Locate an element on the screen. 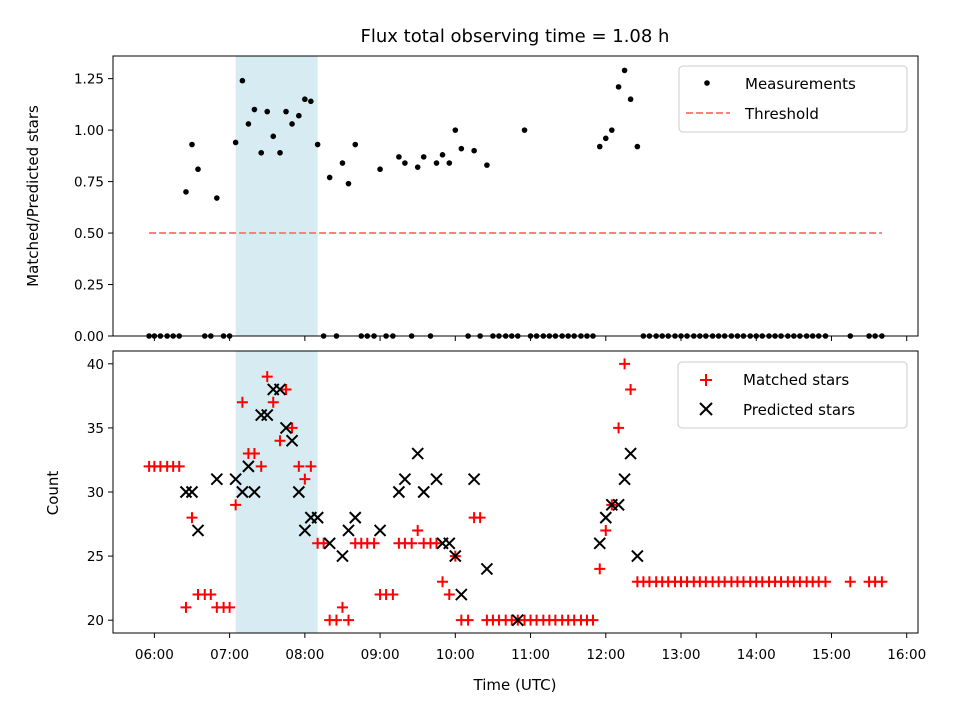 Image resolution: width=960 pixels, height=720 pixels. legend-predicted-marker is located at coordinates (706, 409).